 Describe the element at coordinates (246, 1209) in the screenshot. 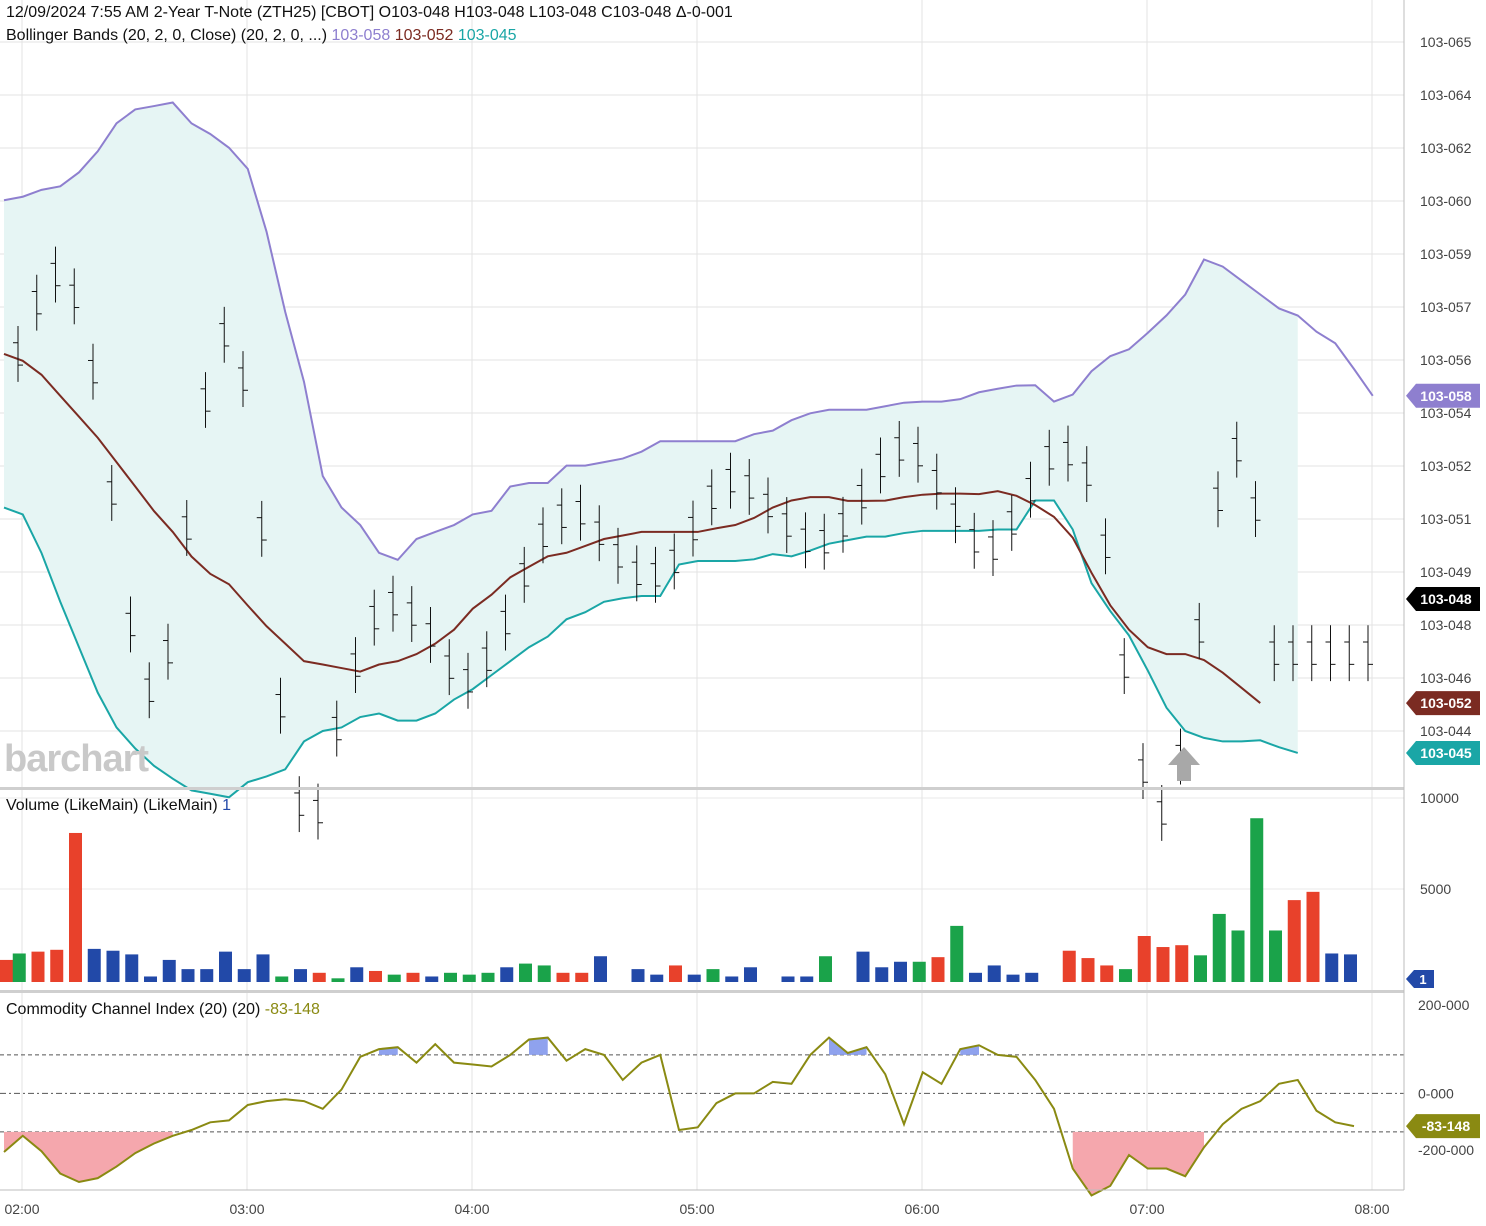

I see `time-axis-tick: 03:00` at that location.